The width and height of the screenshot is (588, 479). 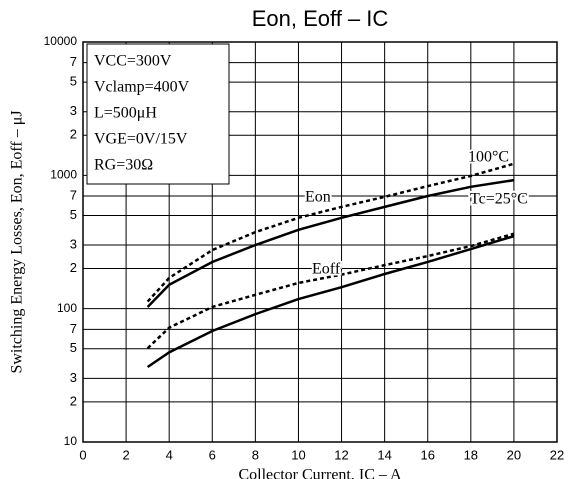 What do you see at coordinates (212, 454) in the screenshot?
I see `x-tick-label: 6` at bounding box center [212, 454].